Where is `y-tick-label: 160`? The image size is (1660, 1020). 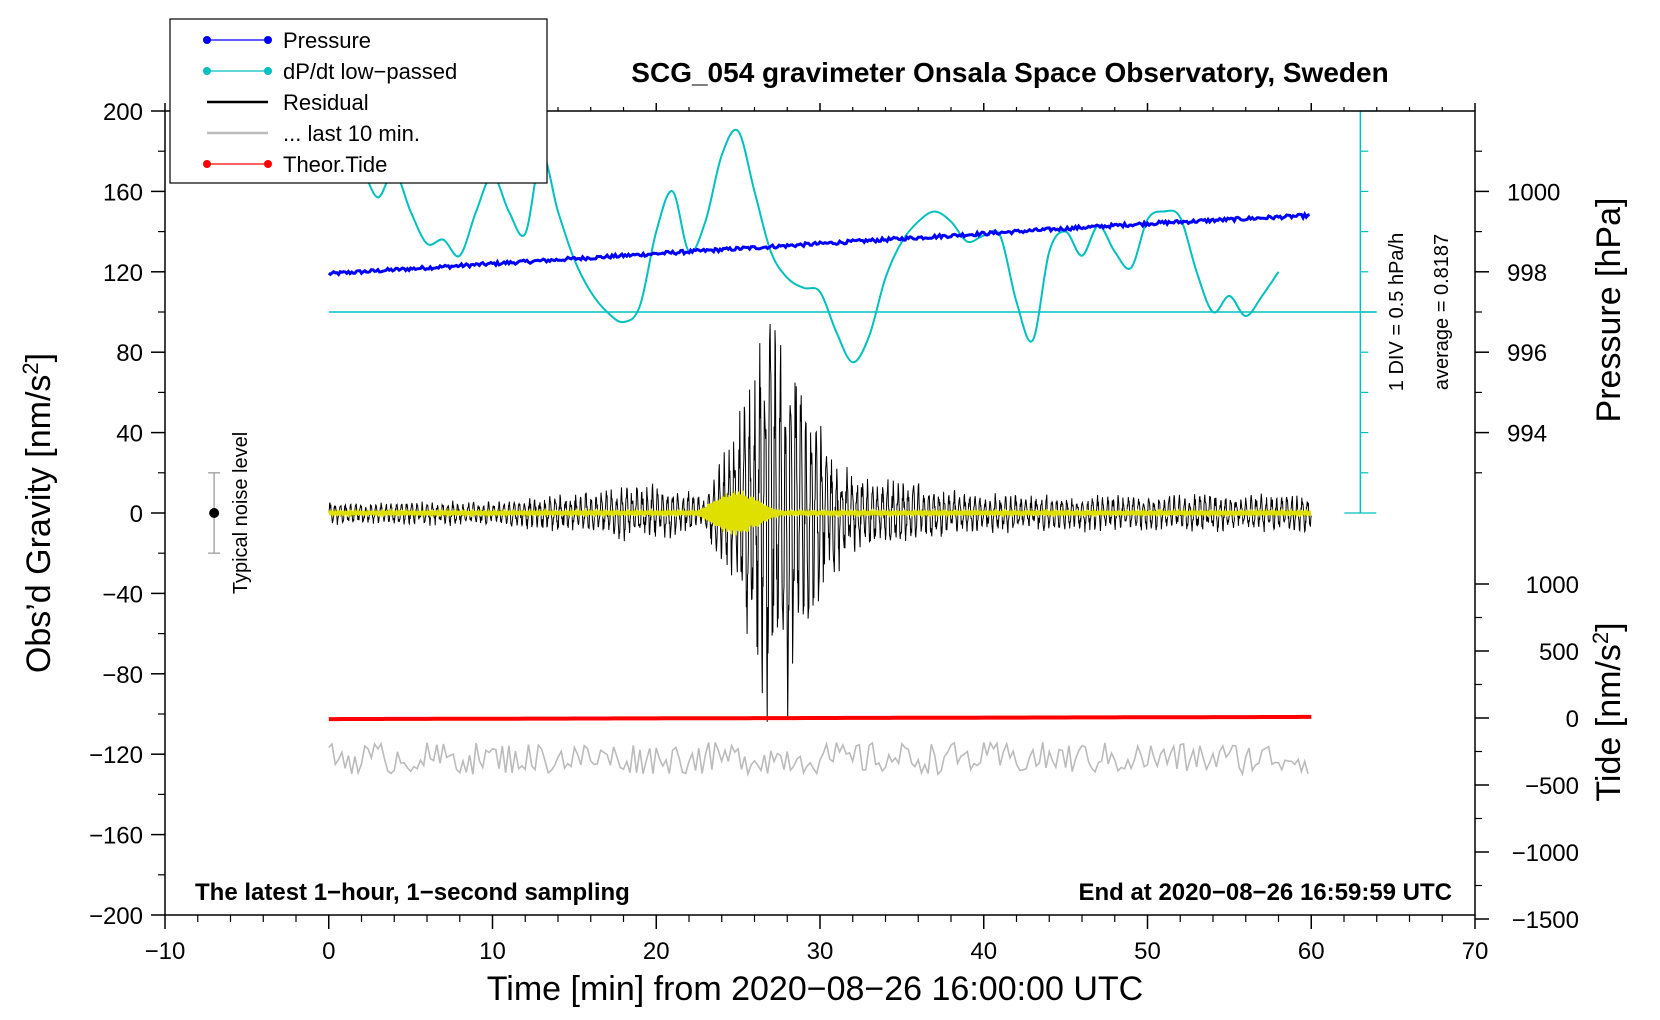 y-tick-label: 160 is located at coordinates (123, 192).